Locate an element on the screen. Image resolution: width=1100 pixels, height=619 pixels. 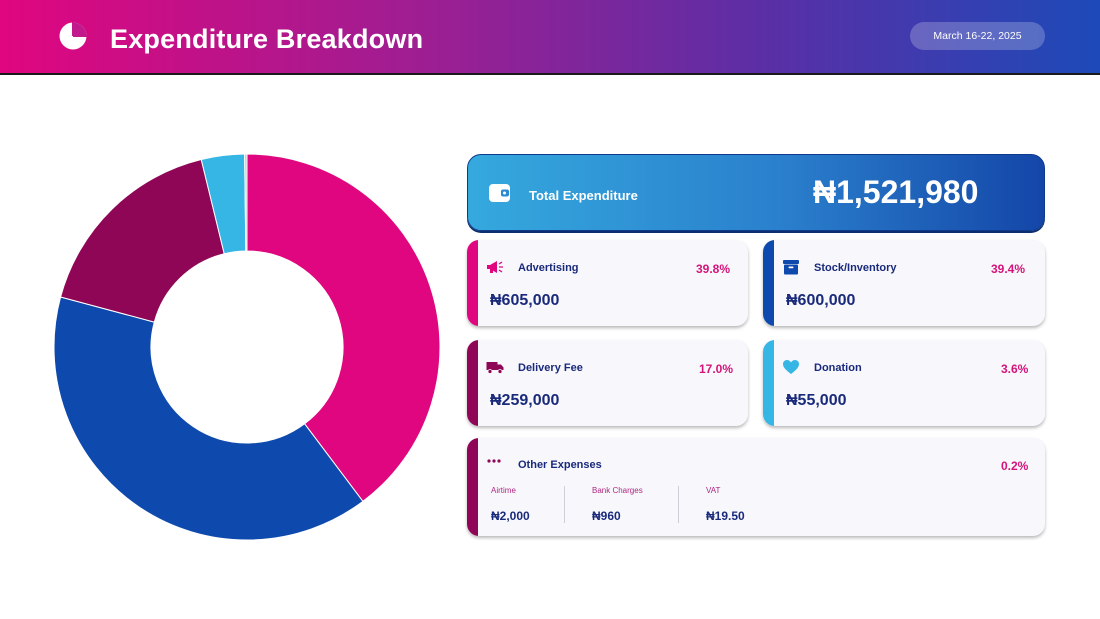
other-expenses-color-bar is located at coordinates (472, 487).